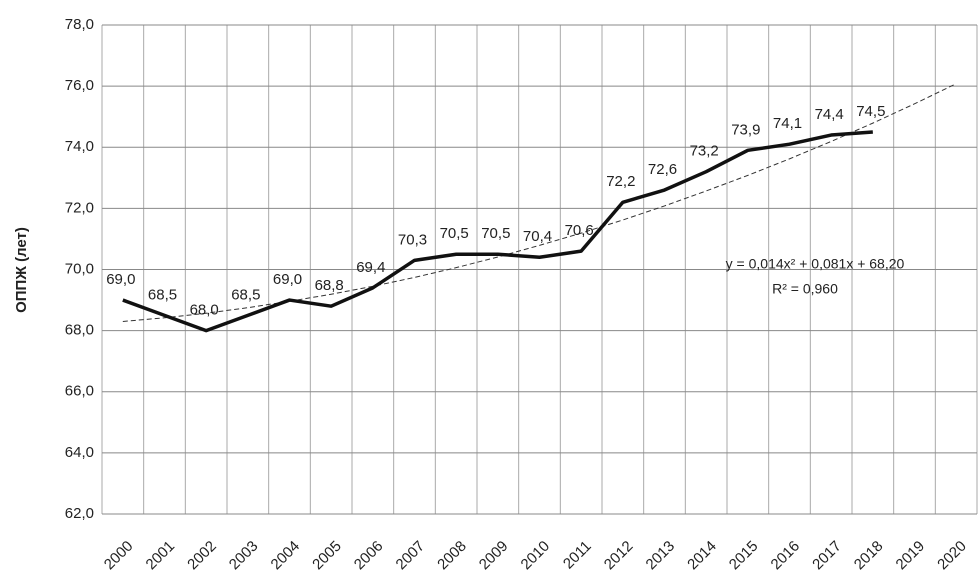  Describe the element at coordinates (329, 285) in the screenshot. I see `data-label: 68,8` at that location.